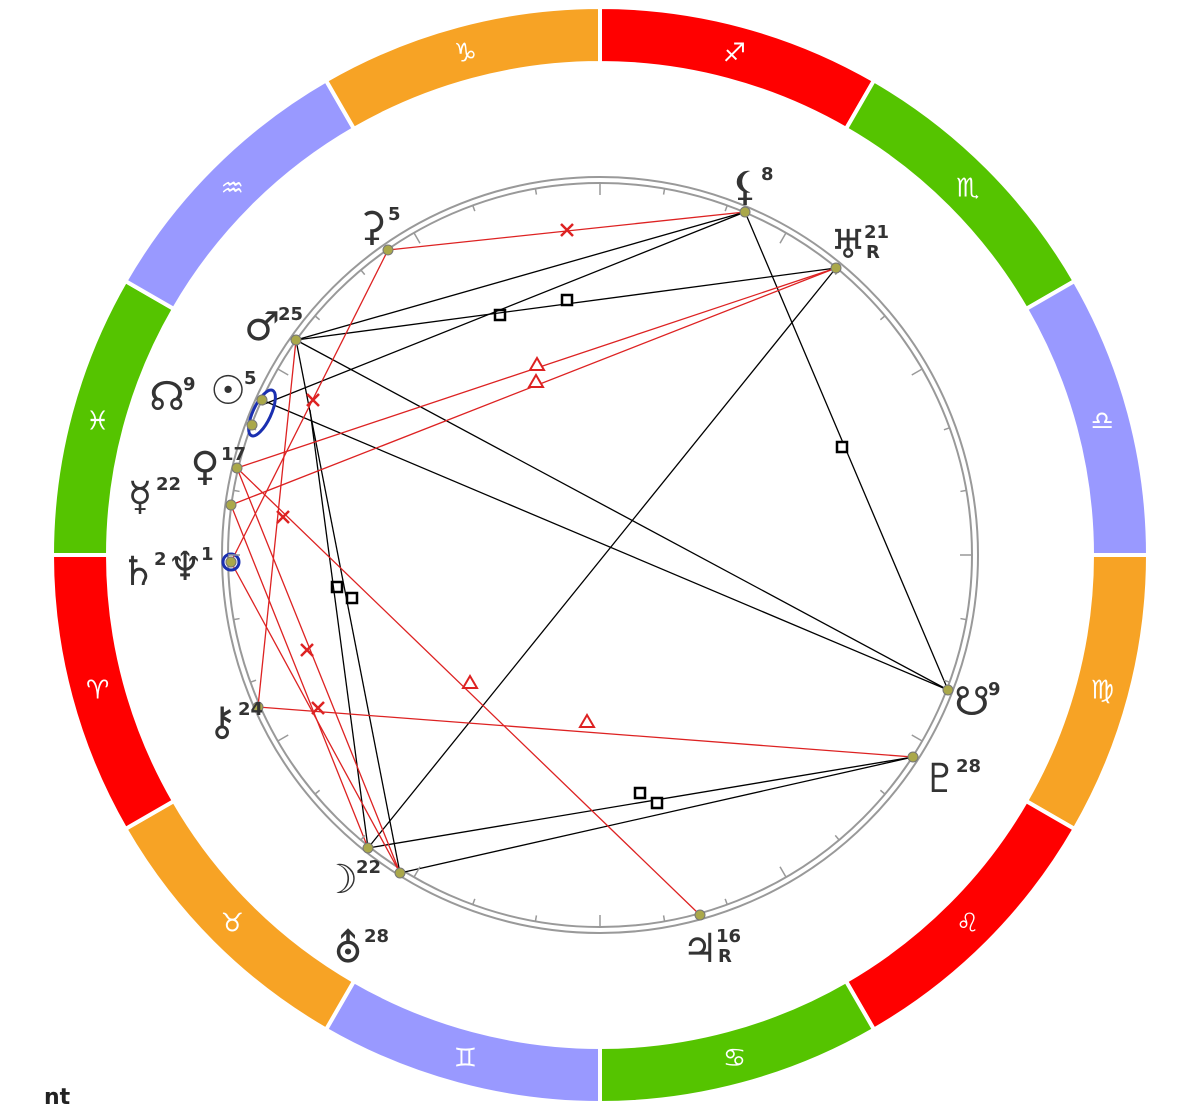 The height and width of the screenshot is (1114, 1200). I want to click on planet-glyph: ☿, so click(140, 497).